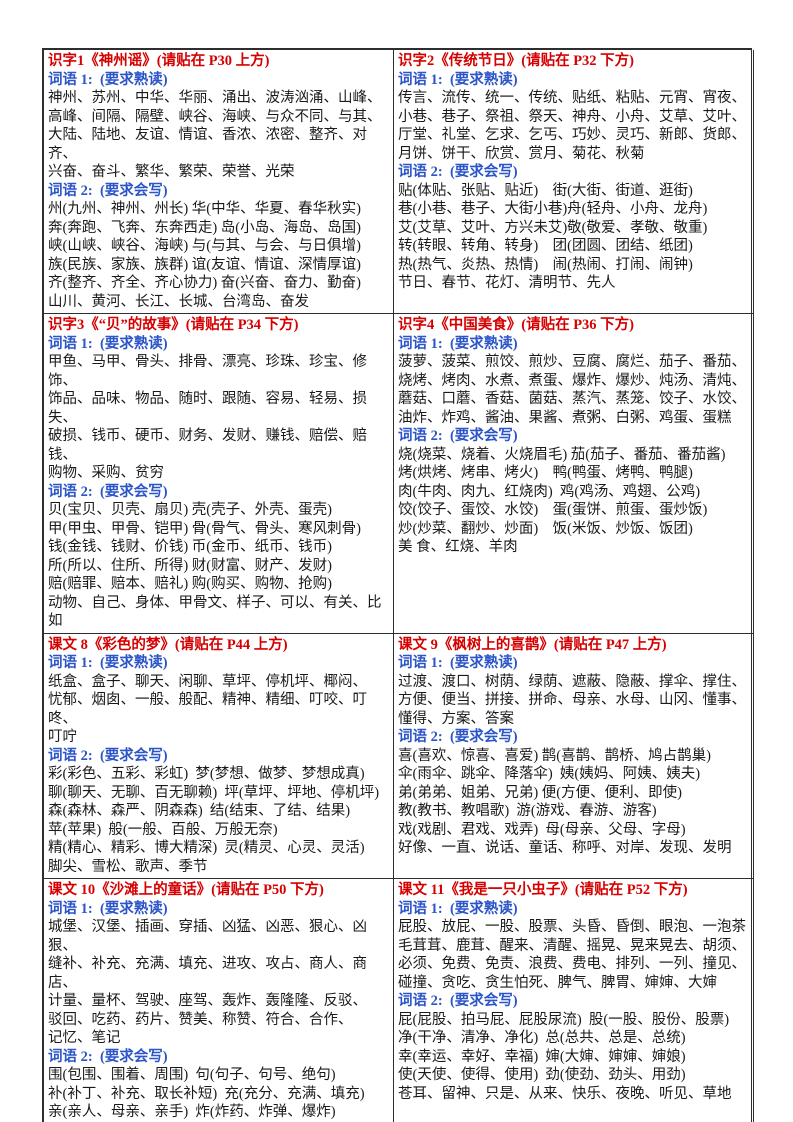 The width and height of the screenshot is (793, 1122). Describe the element at coordinates (204, 209) in the screenshot. I see `word-line: 州(九州、神州、州长) 华(中华、华夏、春华秋实)` at that location.